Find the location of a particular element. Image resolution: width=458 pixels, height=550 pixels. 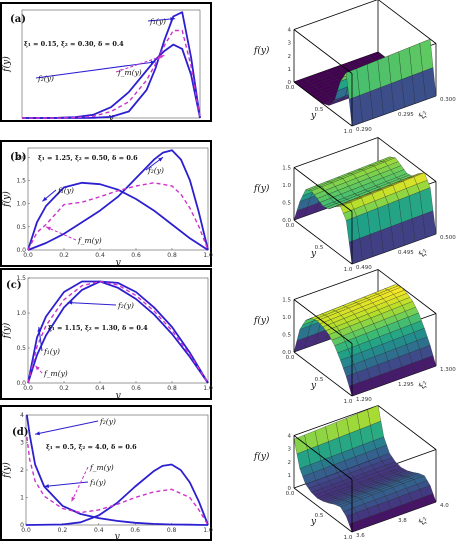

panel-label: (a) is located at coordinates (18, 19).